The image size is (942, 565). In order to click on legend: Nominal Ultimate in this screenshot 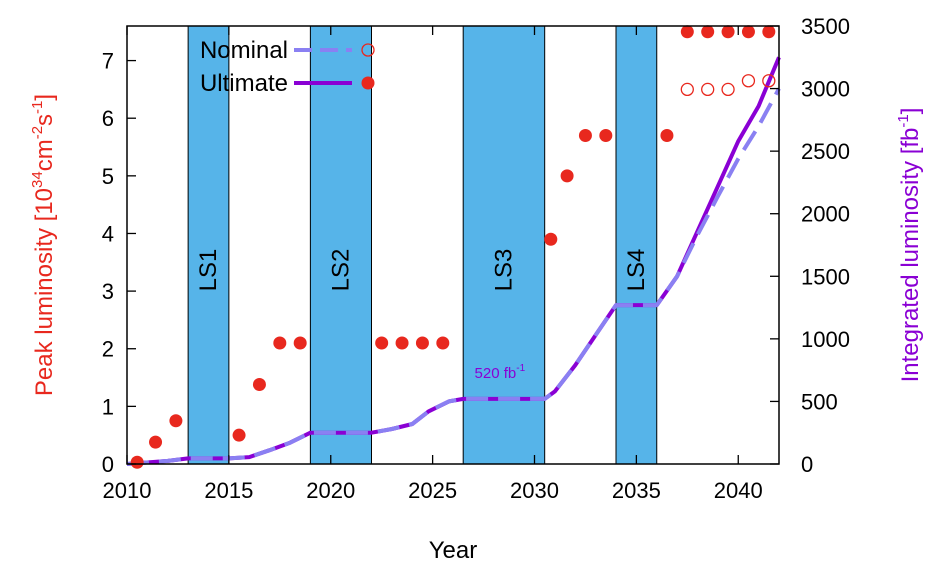, I will do `click(287, 67)`.